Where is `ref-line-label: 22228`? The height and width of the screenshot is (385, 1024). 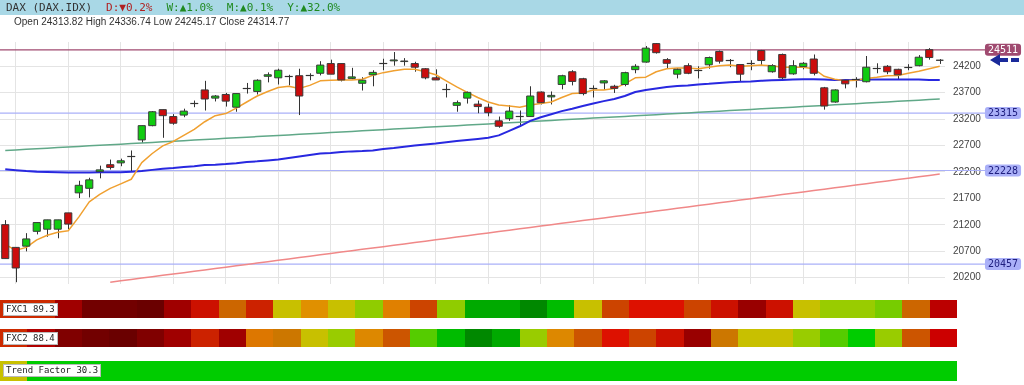
ref-line-label: 22228 is located at coordinates (1003, 170).